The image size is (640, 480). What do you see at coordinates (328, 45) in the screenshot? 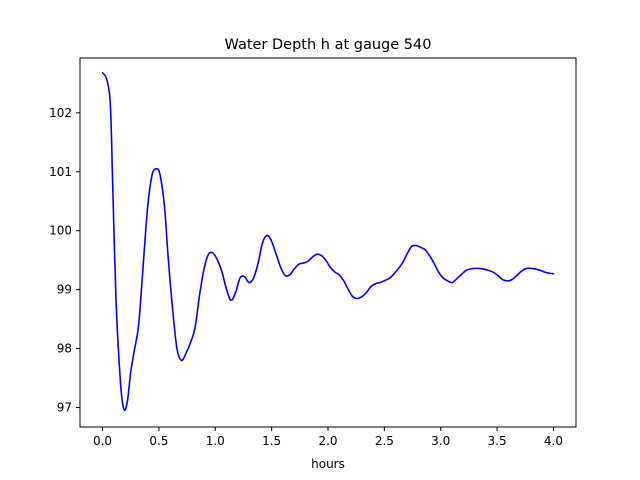
I see `chart-title: Water Depth h at gauge 540` at bounding box center [328, 45].